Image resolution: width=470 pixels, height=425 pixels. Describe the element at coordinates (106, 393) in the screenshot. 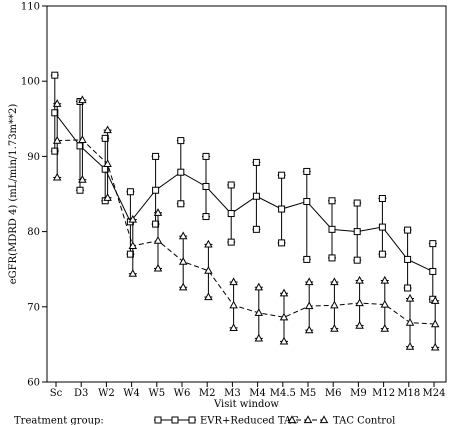

I see `x-tick-label: W2` at that location.